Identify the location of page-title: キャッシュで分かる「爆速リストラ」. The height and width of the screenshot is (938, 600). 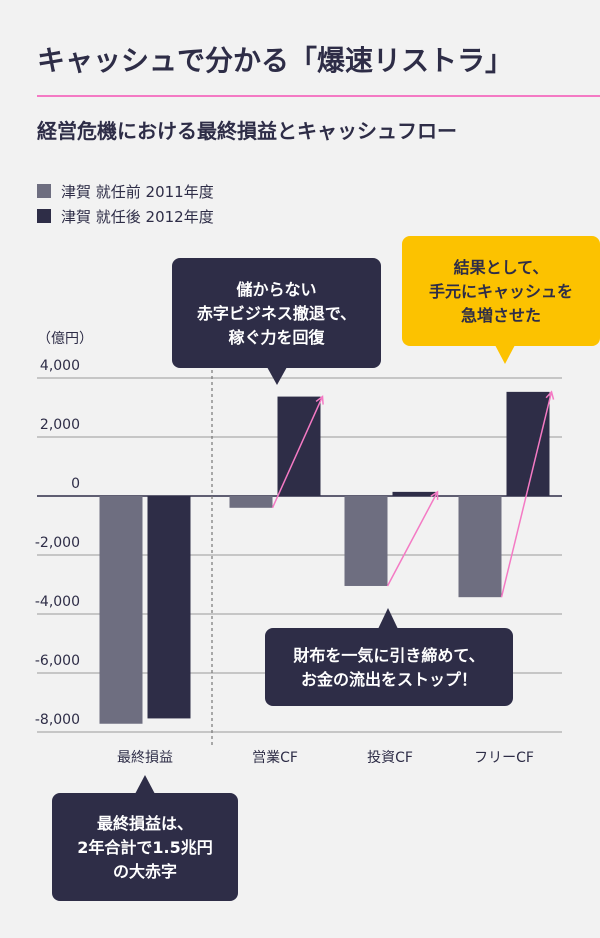
(275, 60).